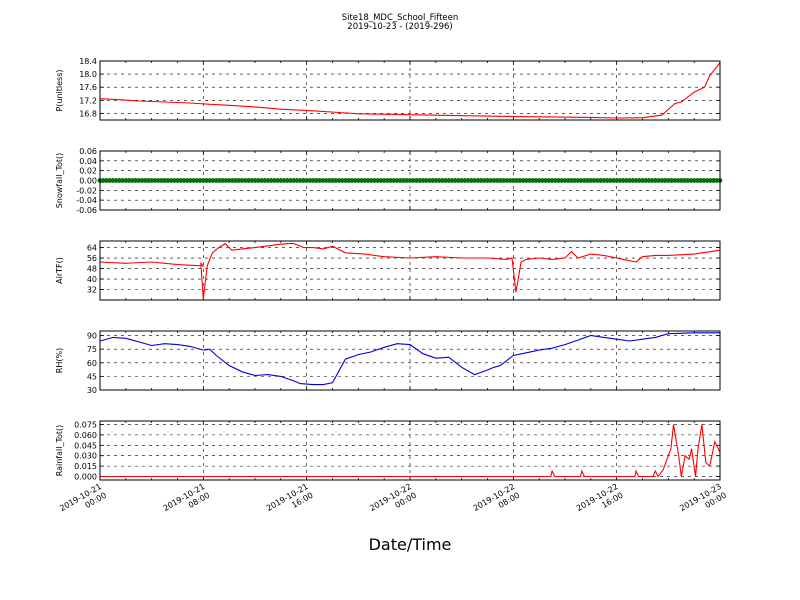 Image resolution: width=800 pixels, height=600 pixels. Describe the element at coordinates (187, 502) in the screenshot. I see `x-tick-label: 2019-10-2108:00` at that location.